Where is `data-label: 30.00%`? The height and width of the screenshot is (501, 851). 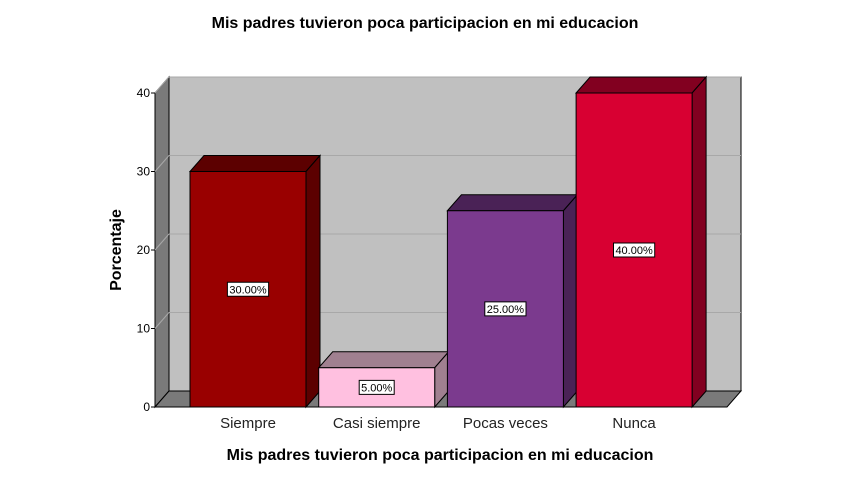 data-label: 30.00% is located at coordinates (248, 290).